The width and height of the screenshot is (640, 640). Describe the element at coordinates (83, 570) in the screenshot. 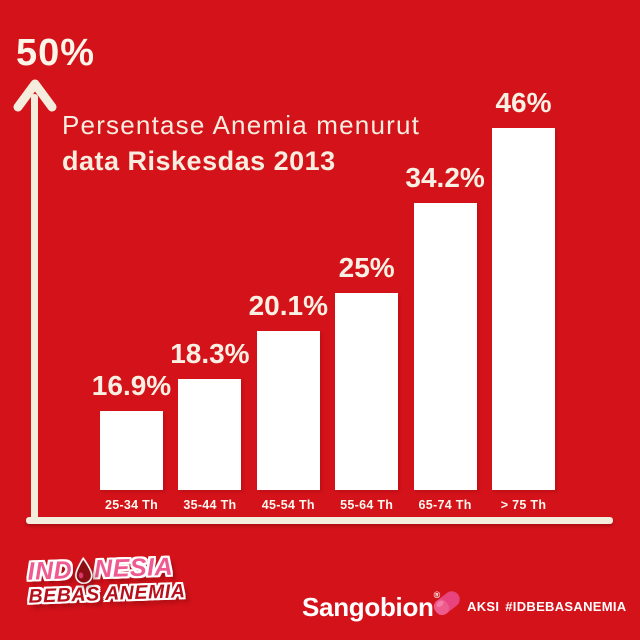

I see `blood-drop-icon` at that location.